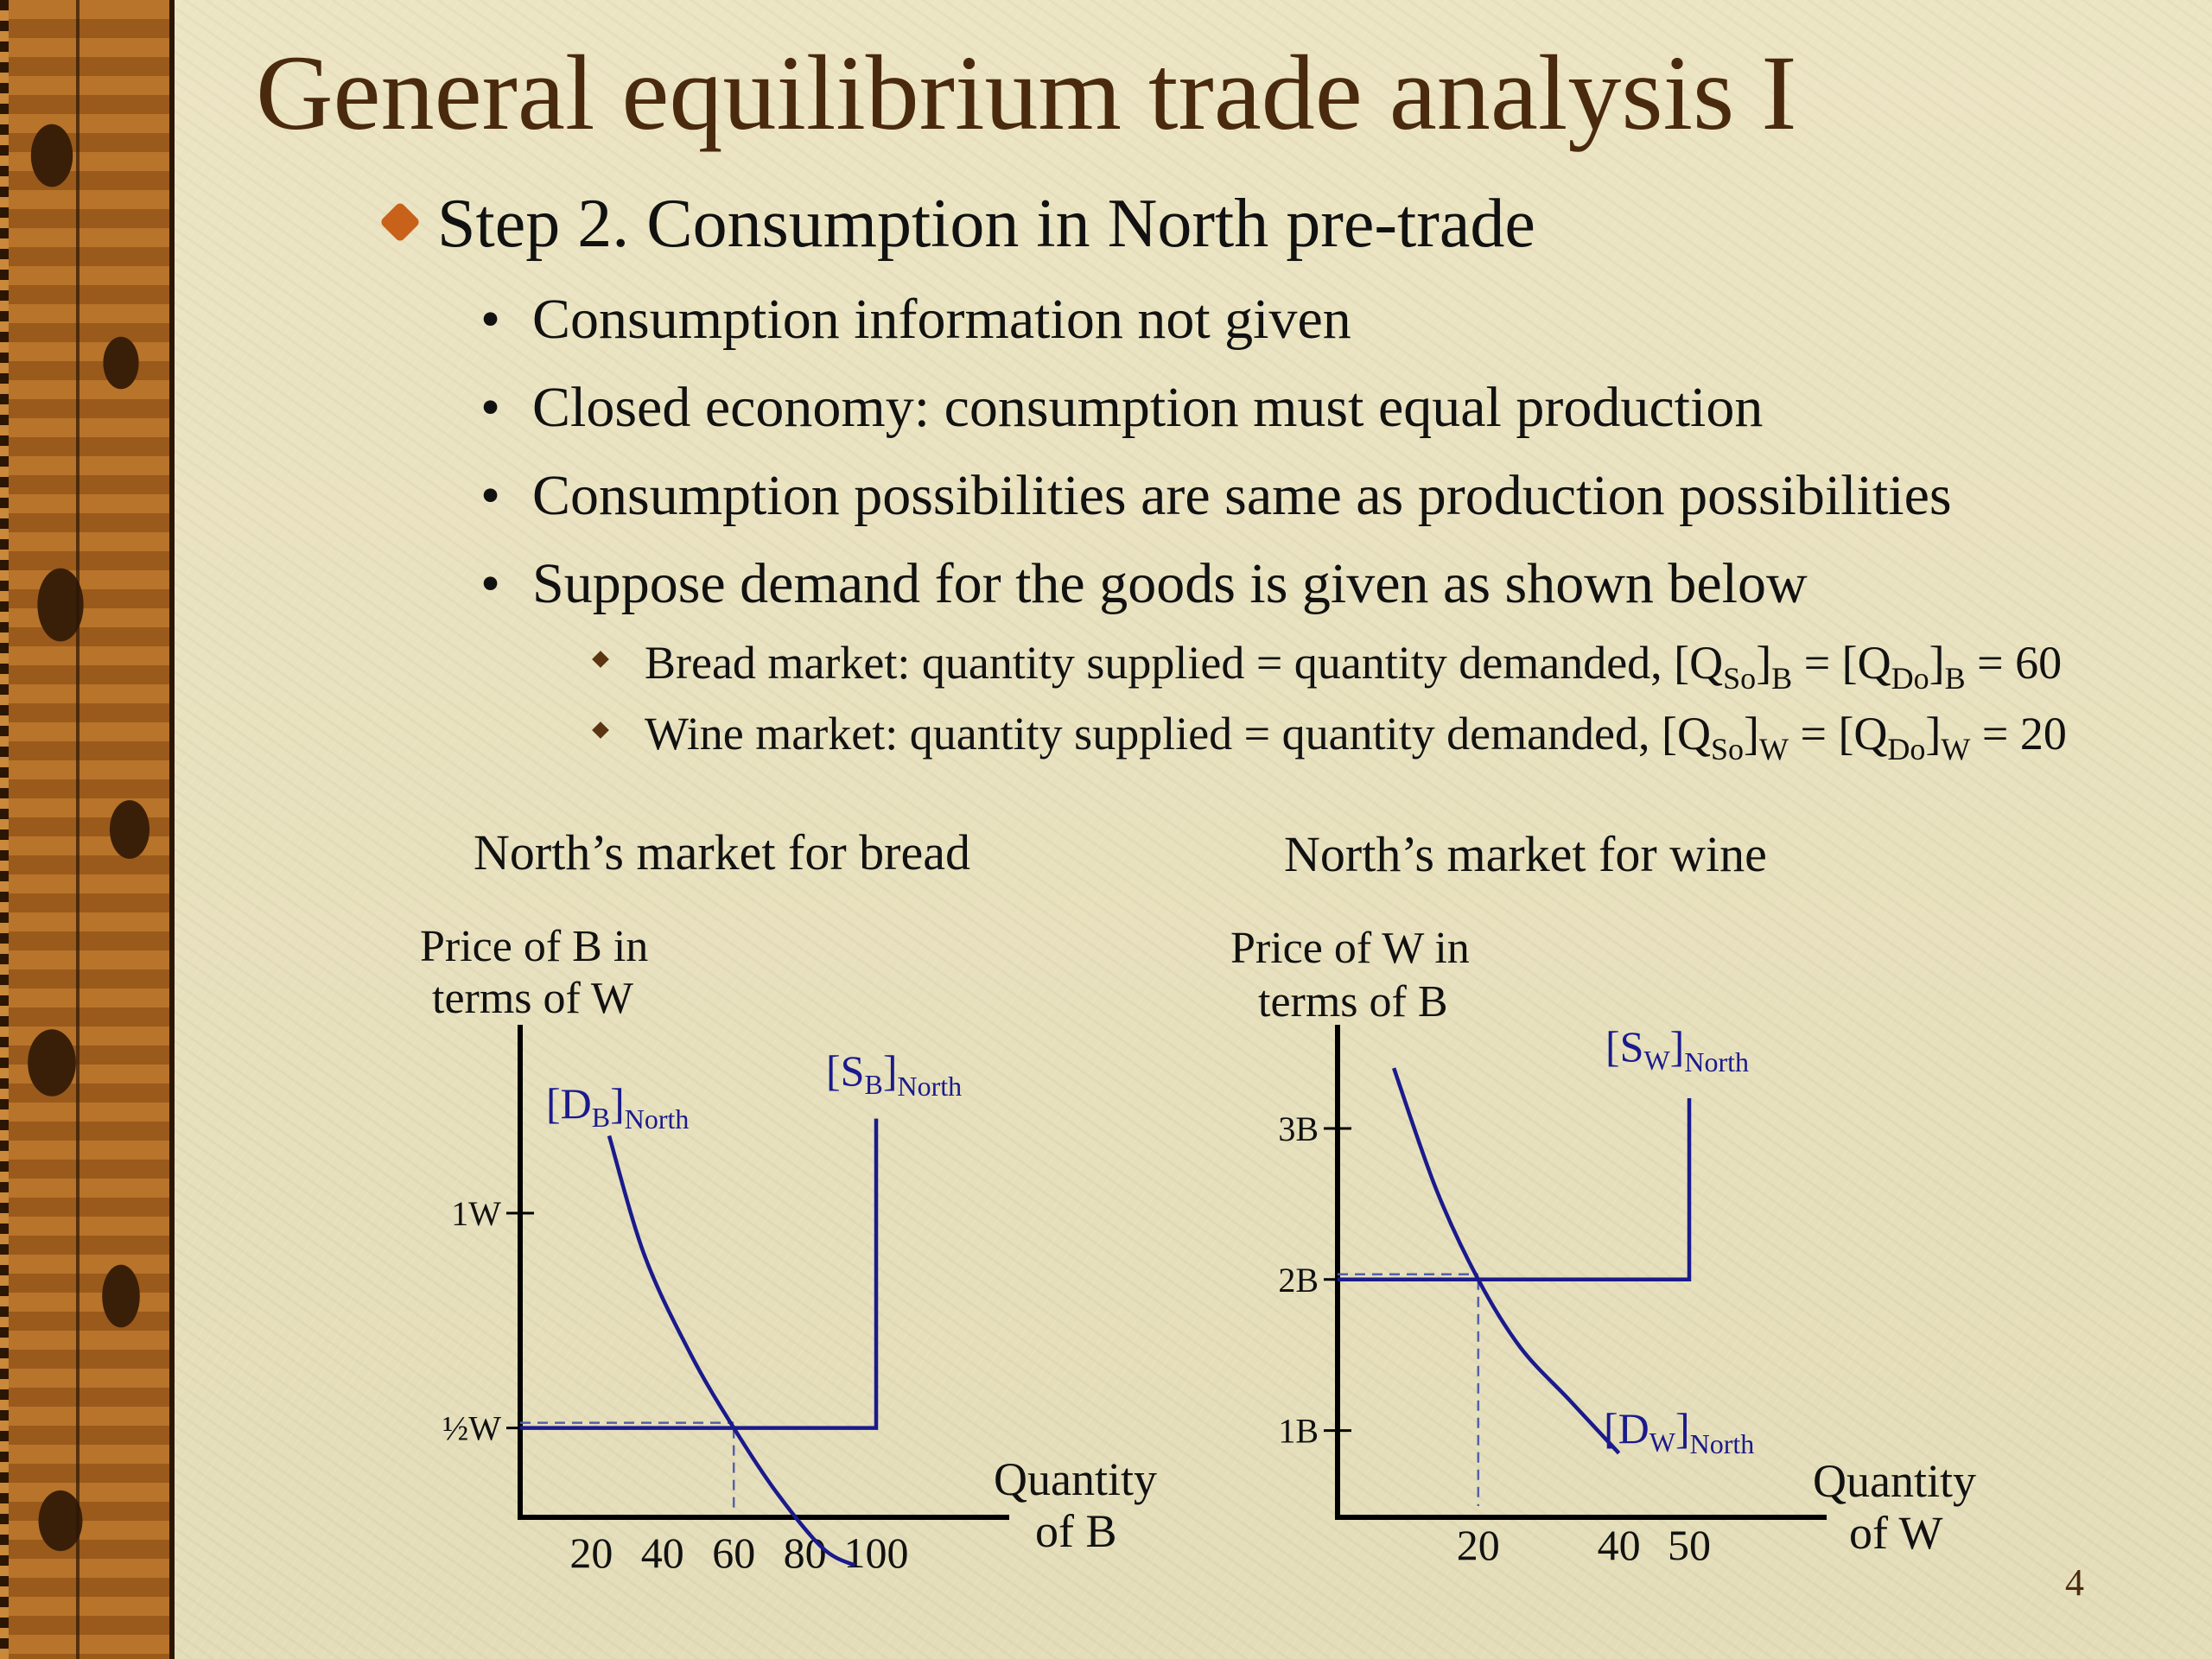 The height and width of the screenshot is (1659, 2212). Describe the element at coordinates (591, 1553) in the screenshot. I see `bread-x-tick-label-0: 20` at that location.